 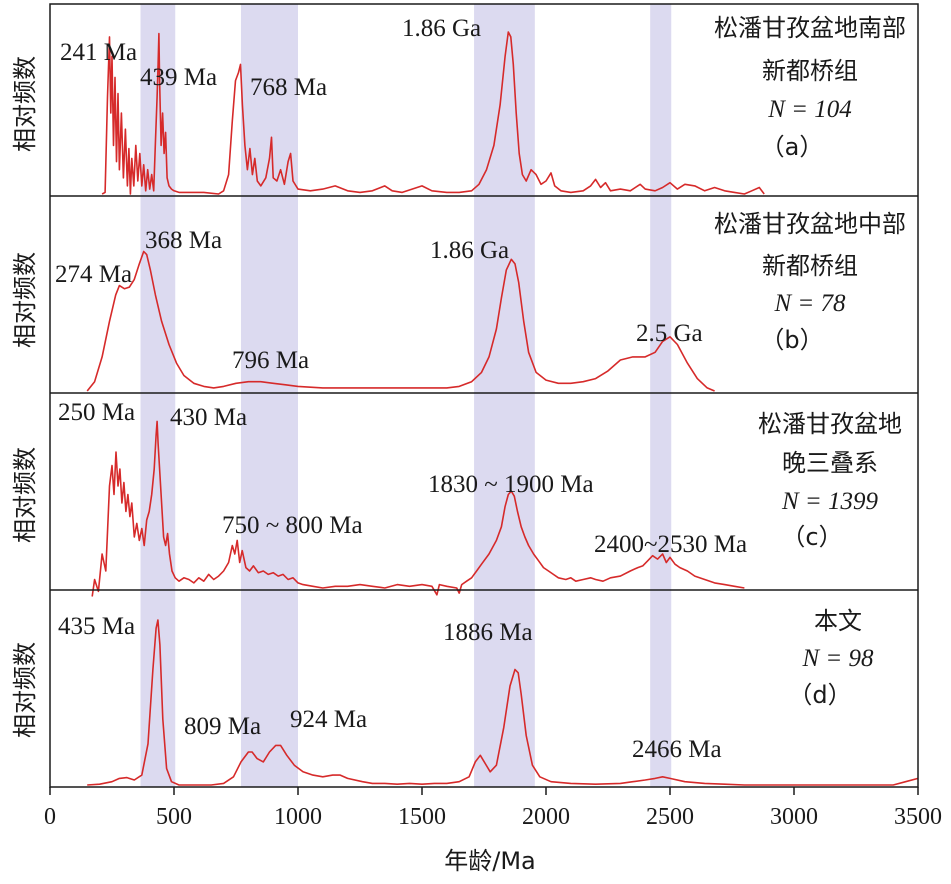 I want to click on peak-label: 809 Ma, so click(x=222, y=726).